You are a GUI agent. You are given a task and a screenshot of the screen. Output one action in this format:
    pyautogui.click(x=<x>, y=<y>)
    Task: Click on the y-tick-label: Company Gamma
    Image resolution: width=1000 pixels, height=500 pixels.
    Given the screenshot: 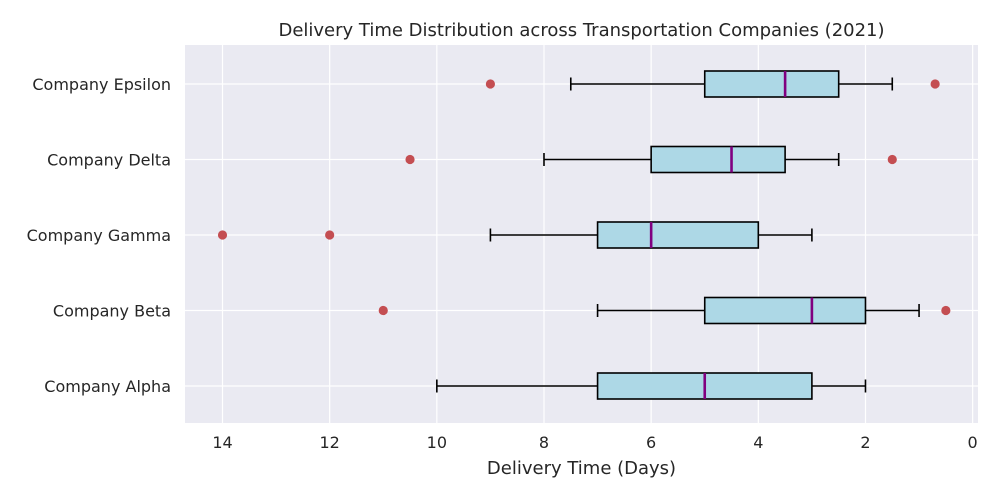 What is the action you would take?
    pyautogui.click(x=99, y=235)
    